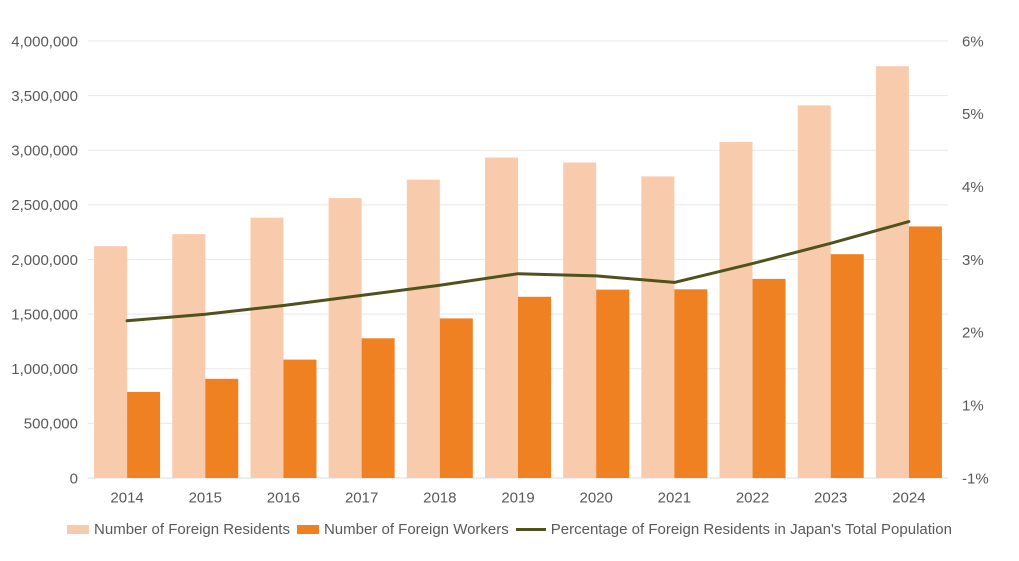 This screenshot has height=561, width=1019. Describe the element at coordinates (830, 497) in the screenshot. I see `x-axis-year-label: 2023` at that location.